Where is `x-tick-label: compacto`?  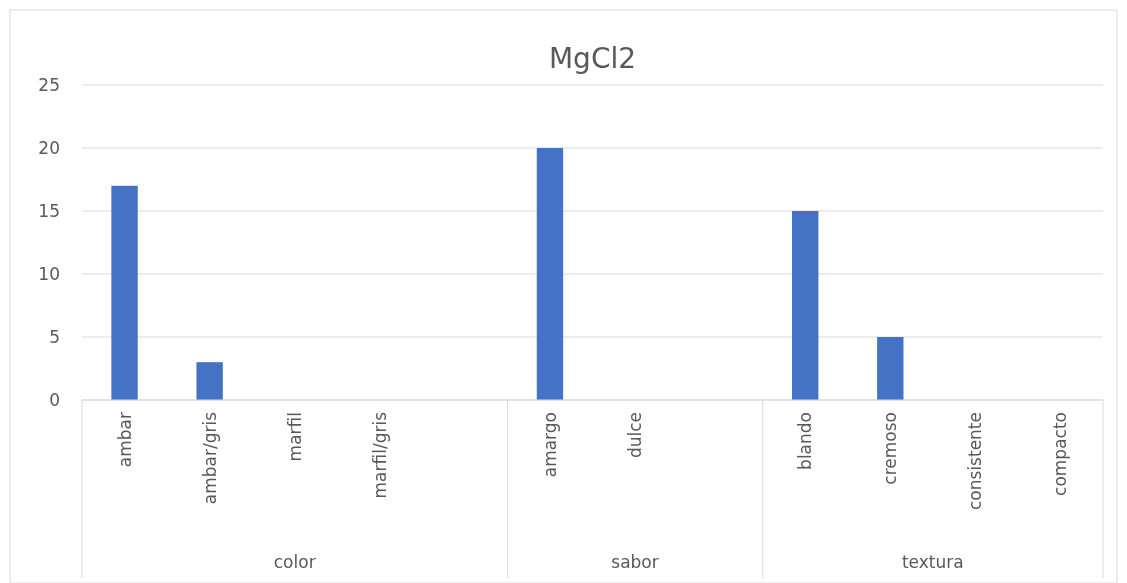
x-tick-label: compacto is located at coordinates (1060, 454).